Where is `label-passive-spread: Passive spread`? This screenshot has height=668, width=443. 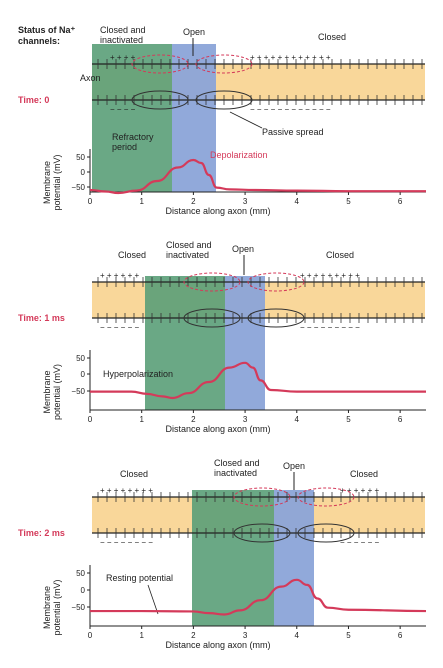
label-passive-spread: Passive spread is located at coordinates (293, 132).